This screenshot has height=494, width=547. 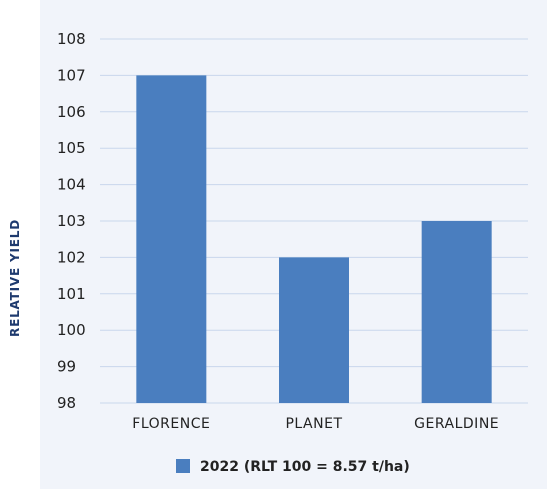 What do you see at coordinates (71, 294) in the screenshot?
I see `y-tick-label: 101` at bounding box center [71, 294].